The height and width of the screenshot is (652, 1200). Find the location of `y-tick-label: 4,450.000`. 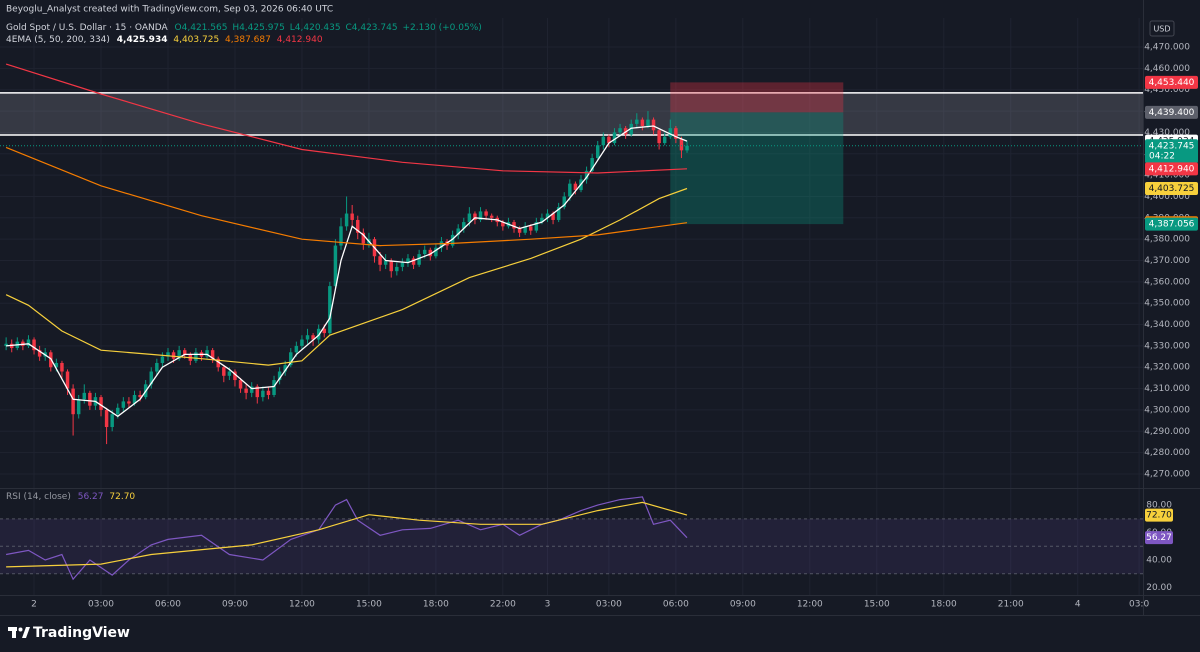

y-tick-label: 4,450.000 is located at coordinates (1167, 90).